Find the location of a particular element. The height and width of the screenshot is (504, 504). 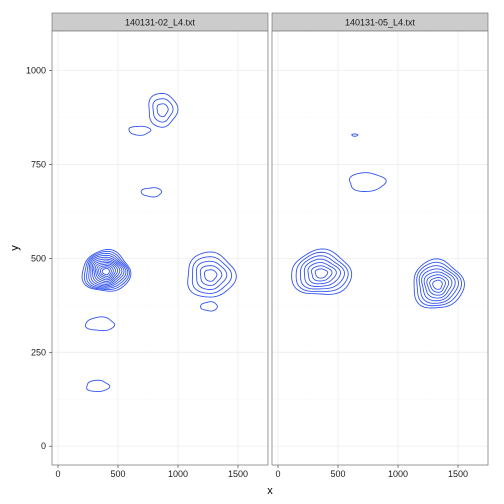

facet-strip-label: 140131-02_L4.txt is located at coordinates (160, 23).